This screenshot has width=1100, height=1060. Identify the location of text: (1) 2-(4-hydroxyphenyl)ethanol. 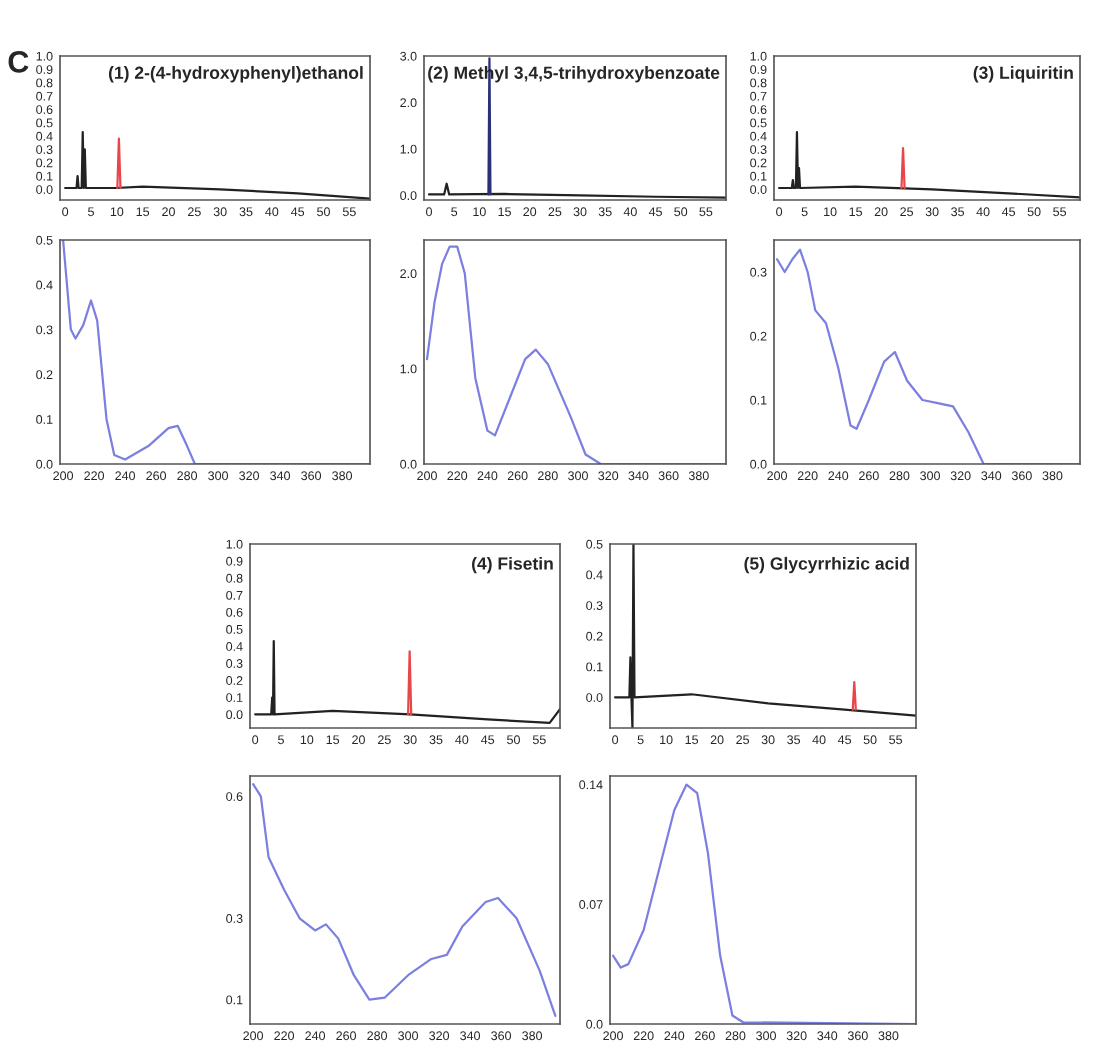
(235, 74).